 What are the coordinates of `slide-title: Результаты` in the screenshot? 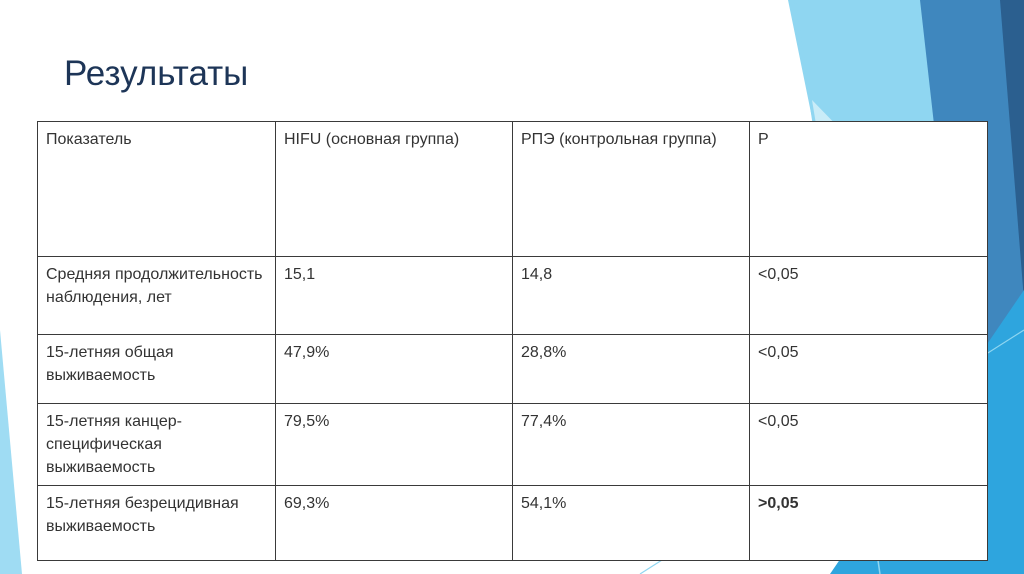 It's located at (156, 73).